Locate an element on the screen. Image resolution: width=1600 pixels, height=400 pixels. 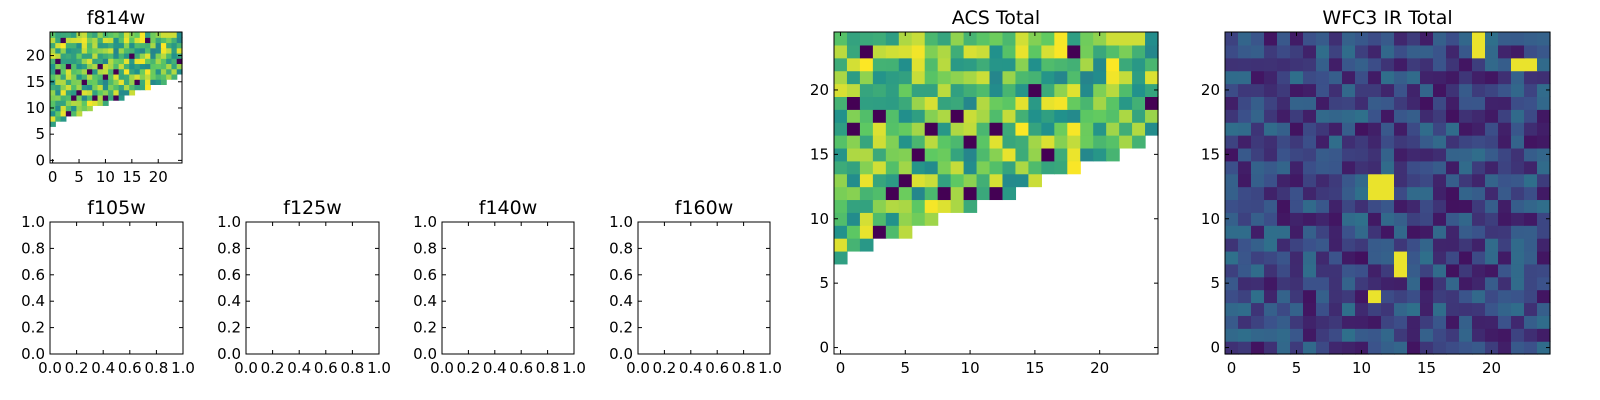
y-tick-label: 20 is located at coordinates (35, 56).